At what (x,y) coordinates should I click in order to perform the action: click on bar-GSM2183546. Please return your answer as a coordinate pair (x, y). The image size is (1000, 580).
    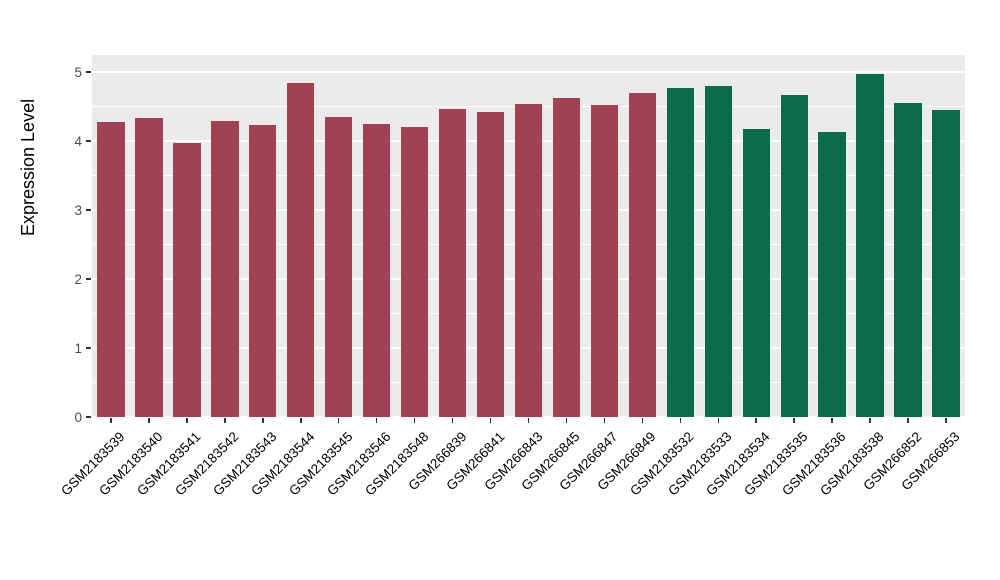
    Looking at the image, I should click on (377, 270).